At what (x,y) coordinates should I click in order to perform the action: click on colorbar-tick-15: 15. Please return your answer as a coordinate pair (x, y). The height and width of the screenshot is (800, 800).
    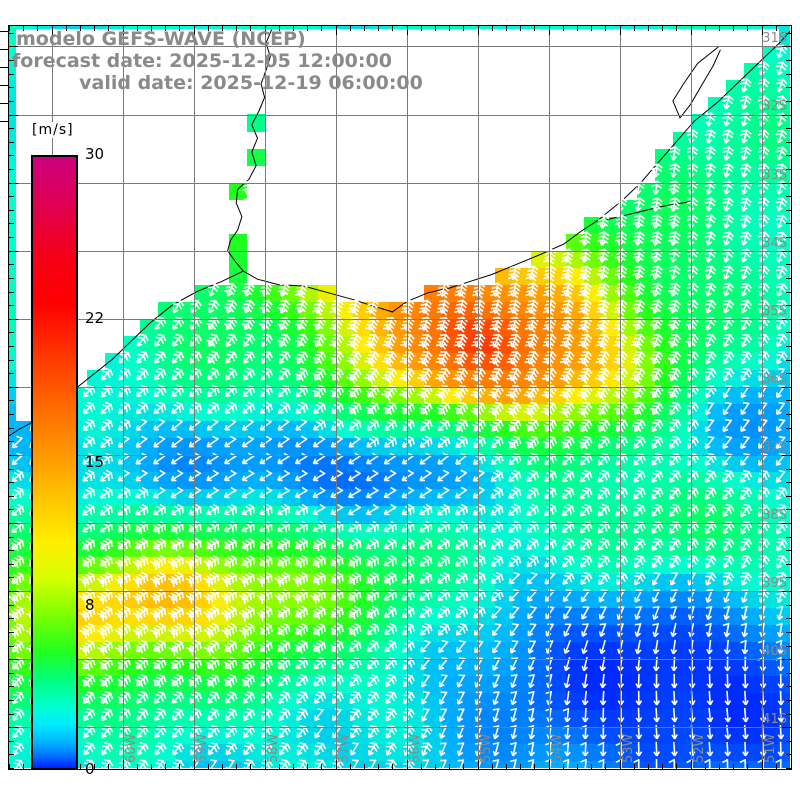
    Looking at the image, I should click on (95, 461).